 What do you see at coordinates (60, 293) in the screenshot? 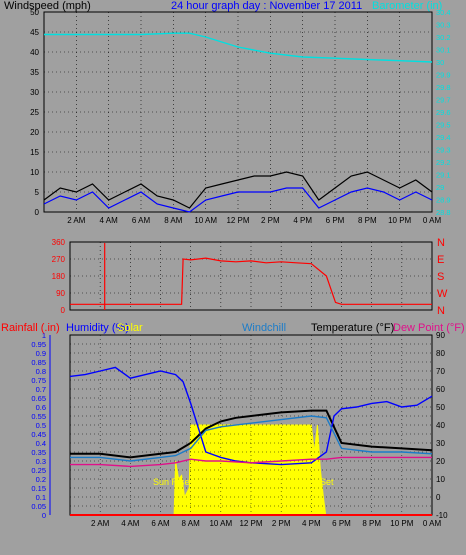
I see `direction-tick-label: 90` at bounding box center [60, 293].